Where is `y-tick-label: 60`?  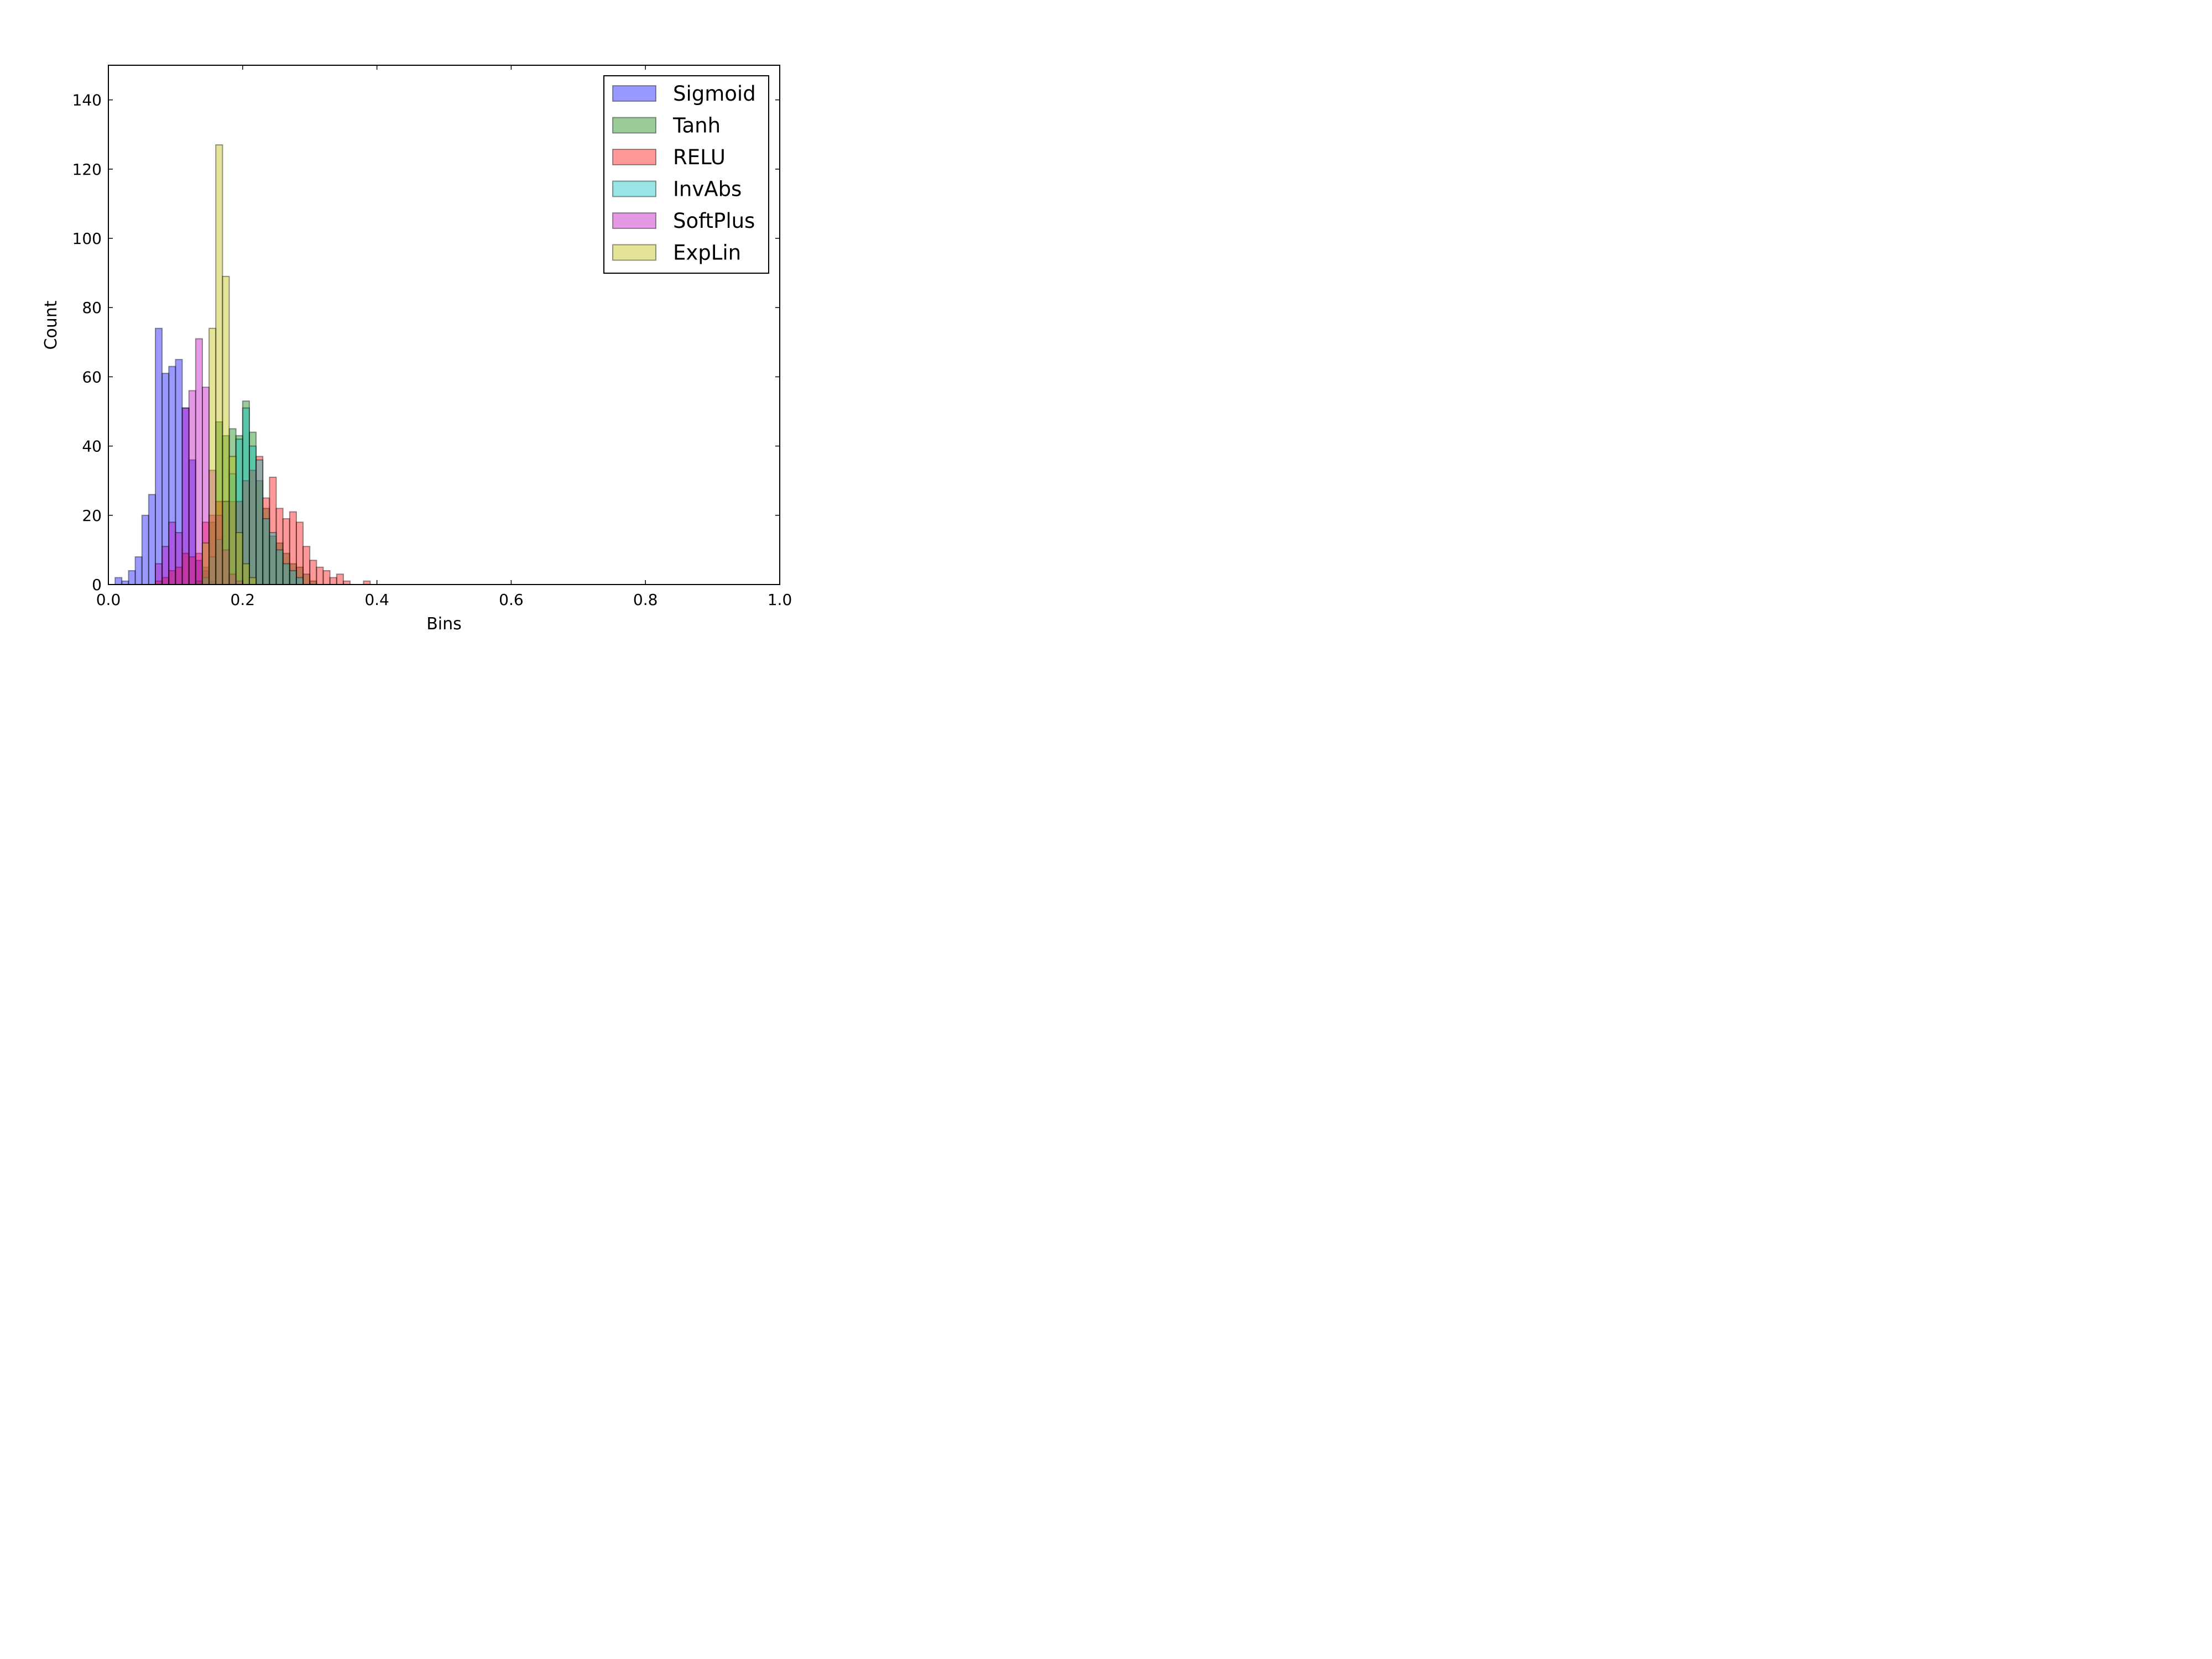 y-tick-label: 60 is located at coordinates (92, 377).